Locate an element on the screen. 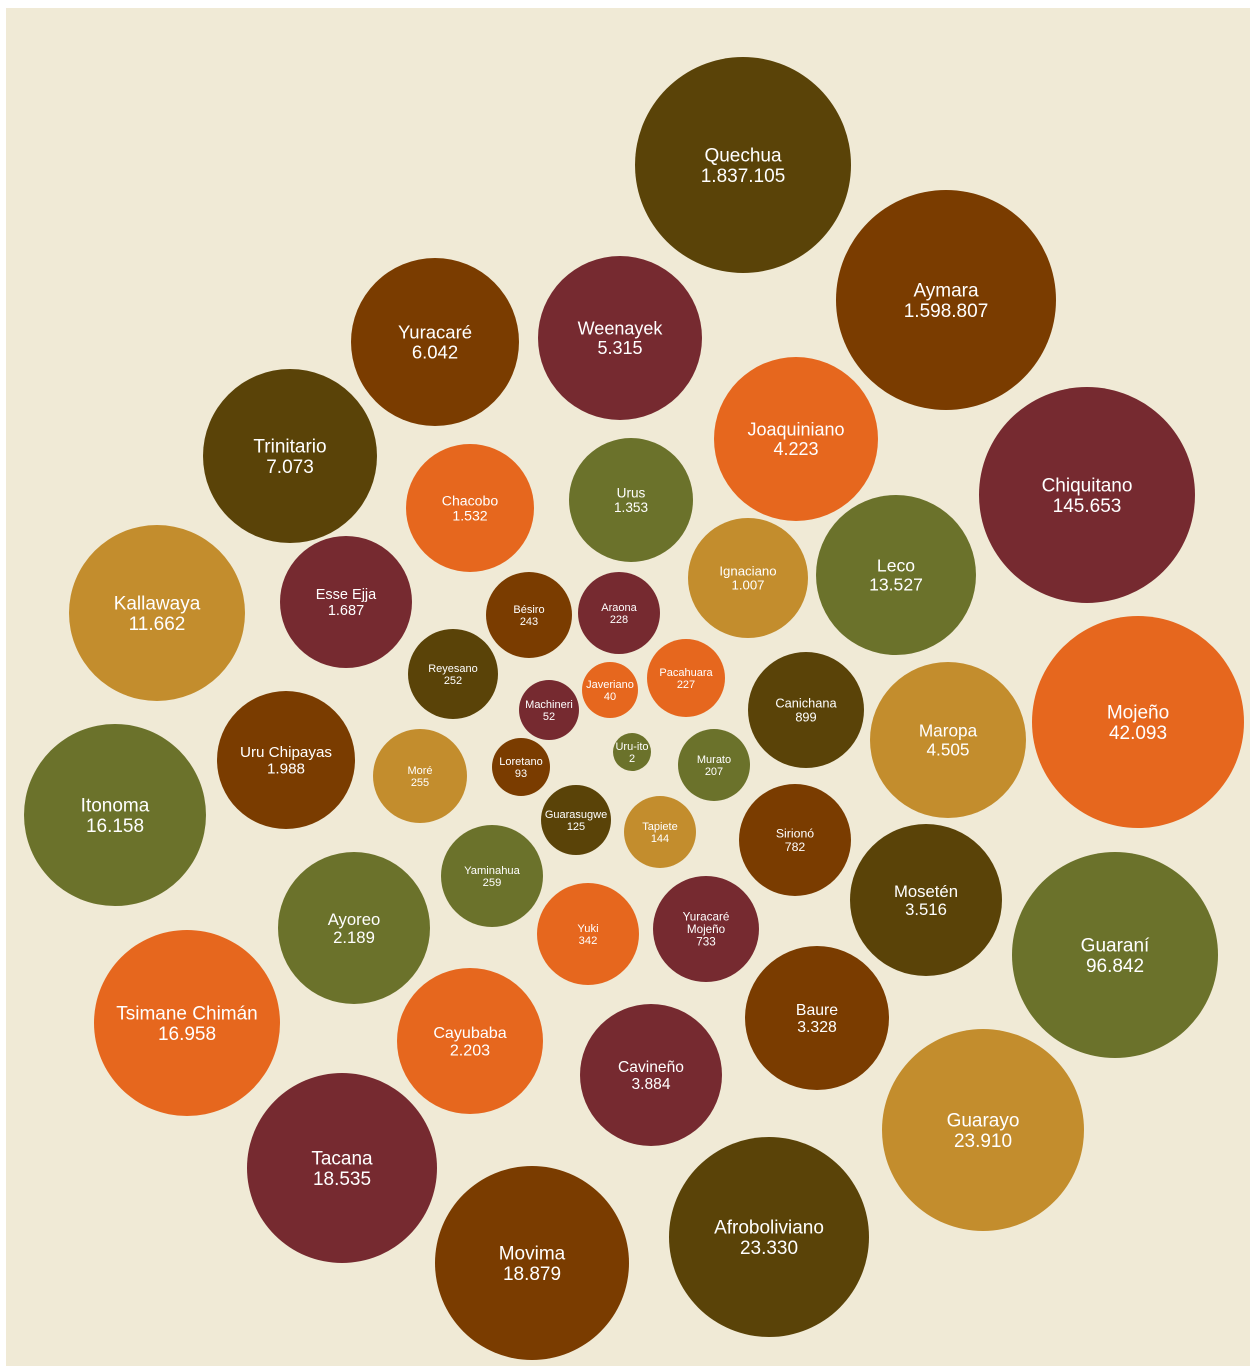 This screenshot has width=1254, height=1371. bubble-circle-urus is located at coordinates (631, 500).